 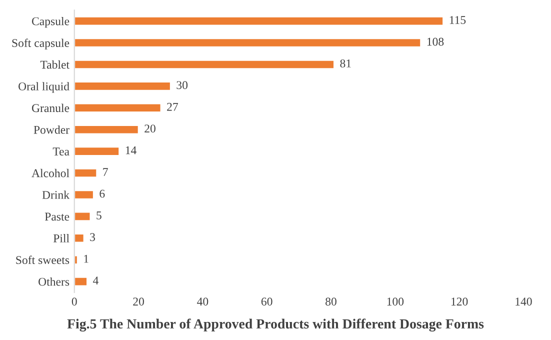 I want to click on y-tick-label: Tea, so click(x=61, y=152).